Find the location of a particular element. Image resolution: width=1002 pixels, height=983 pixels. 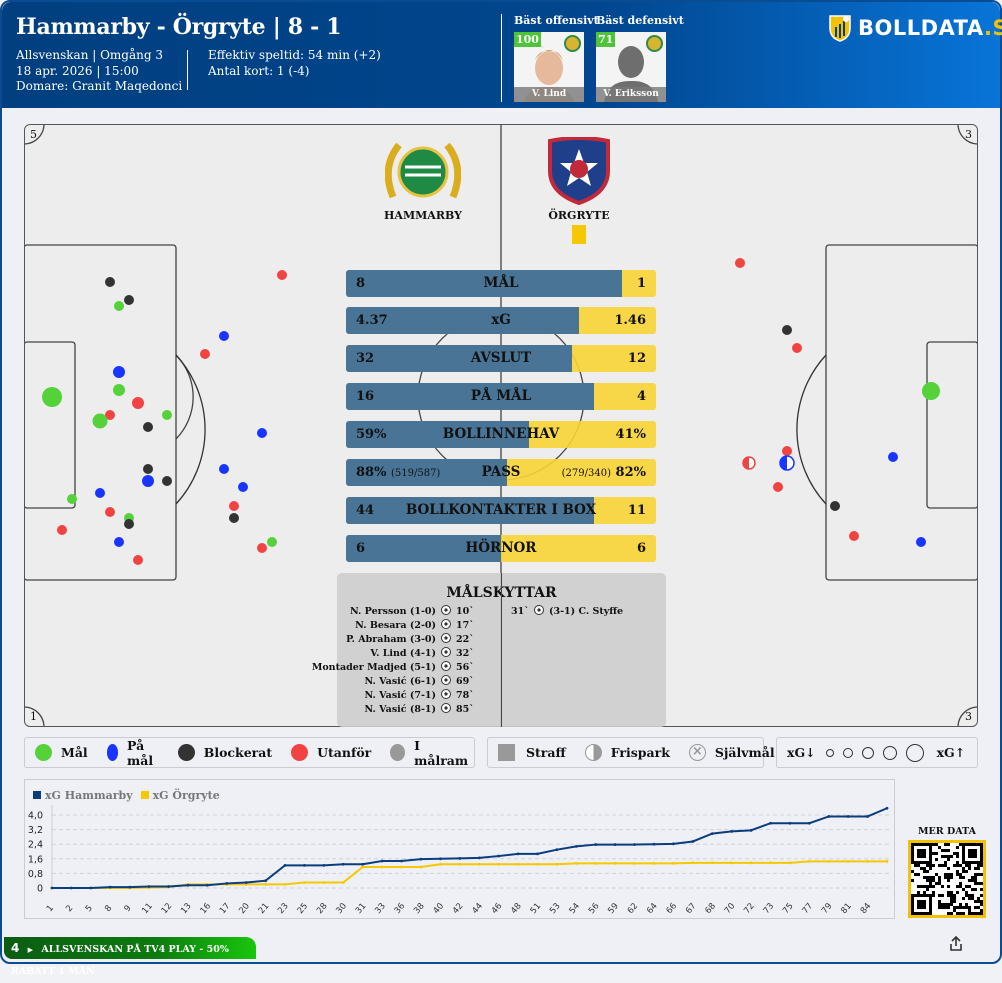

home-goal-row: P. Abraham (3-0) 22` is located at coordinates (410, 639).